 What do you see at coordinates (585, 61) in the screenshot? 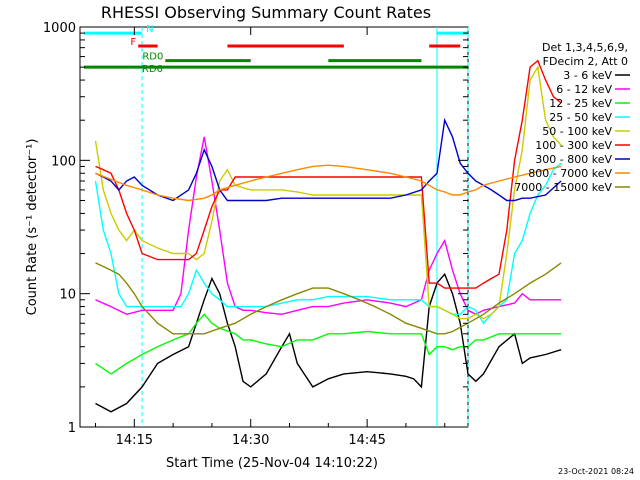
I see `legend-header-line-2: FDecim 2, Att 0` at bounding box center [585, 61].